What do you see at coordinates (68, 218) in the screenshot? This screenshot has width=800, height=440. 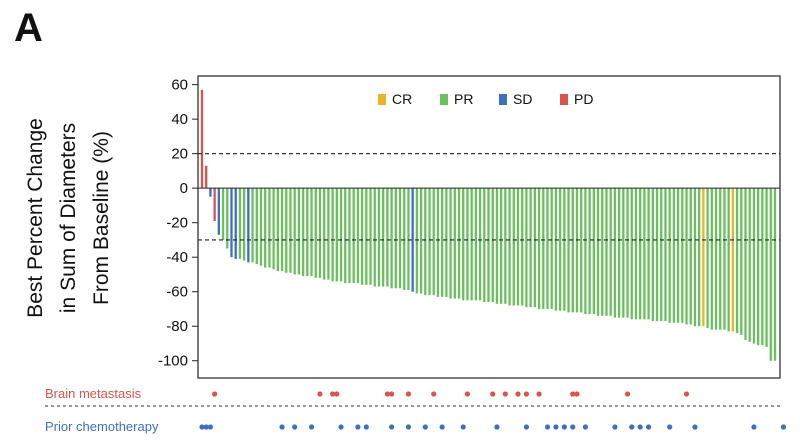 I see `y-axis-label-line-2: in Sum of Diameters` at bounding box center [68, 218].